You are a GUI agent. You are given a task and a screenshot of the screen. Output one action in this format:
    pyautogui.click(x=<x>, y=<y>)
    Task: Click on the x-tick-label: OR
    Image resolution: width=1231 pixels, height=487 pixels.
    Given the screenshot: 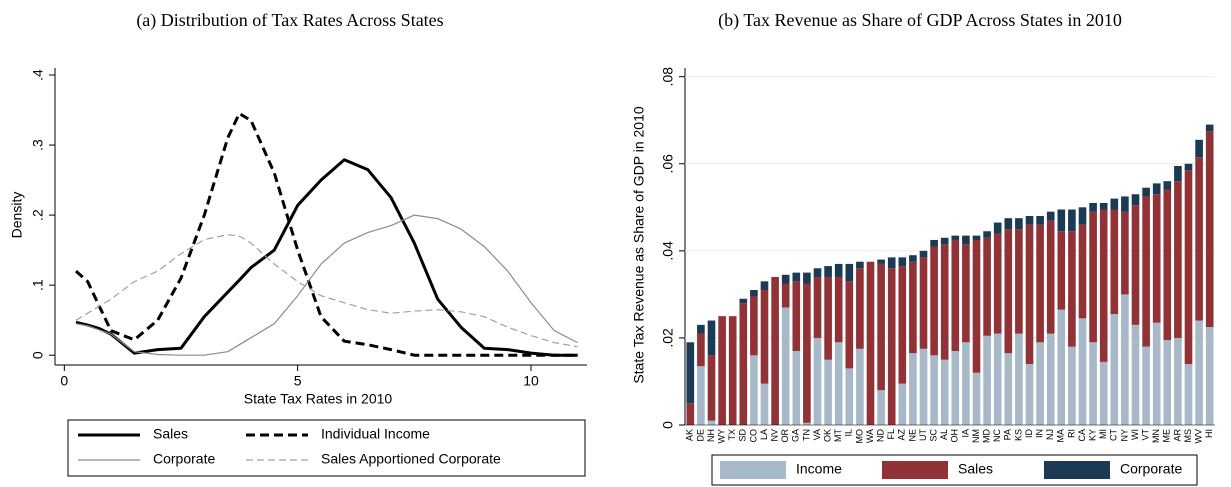 What is the action you would take?
    pyautogui.click(x=785, y=435)
    